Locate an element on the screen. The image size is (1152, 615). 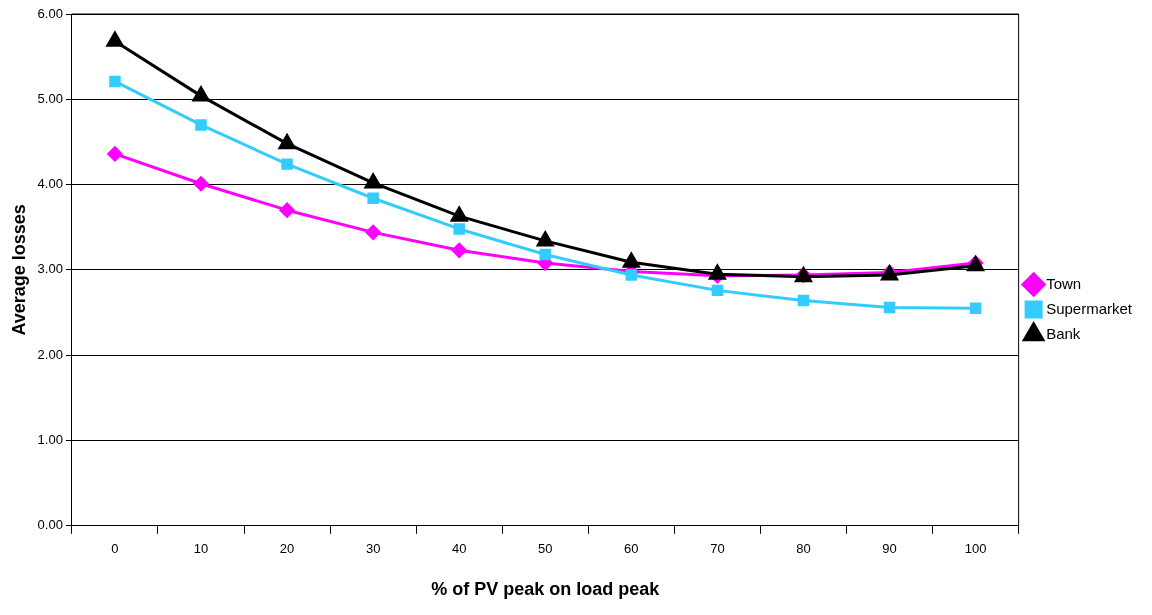
legend-label: Town is located at coordinates (1064, 283).